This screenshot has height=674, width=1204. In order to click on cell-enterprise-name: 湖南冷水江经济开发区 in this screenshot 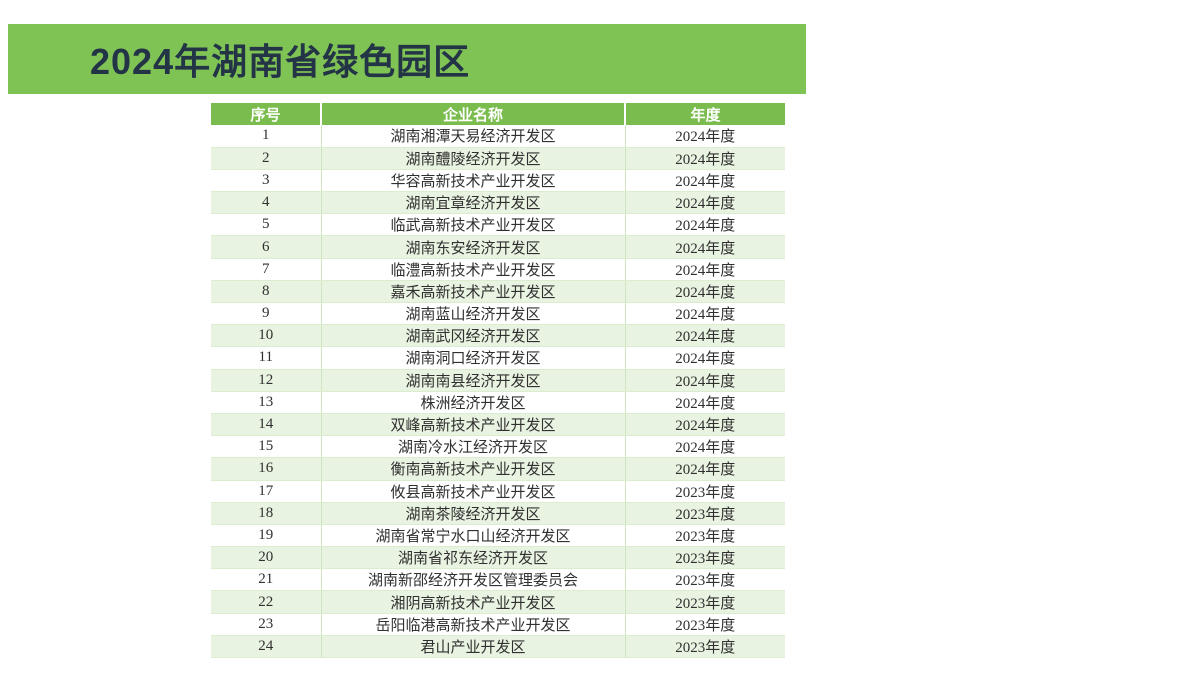, I will do `click(473, 447)`.